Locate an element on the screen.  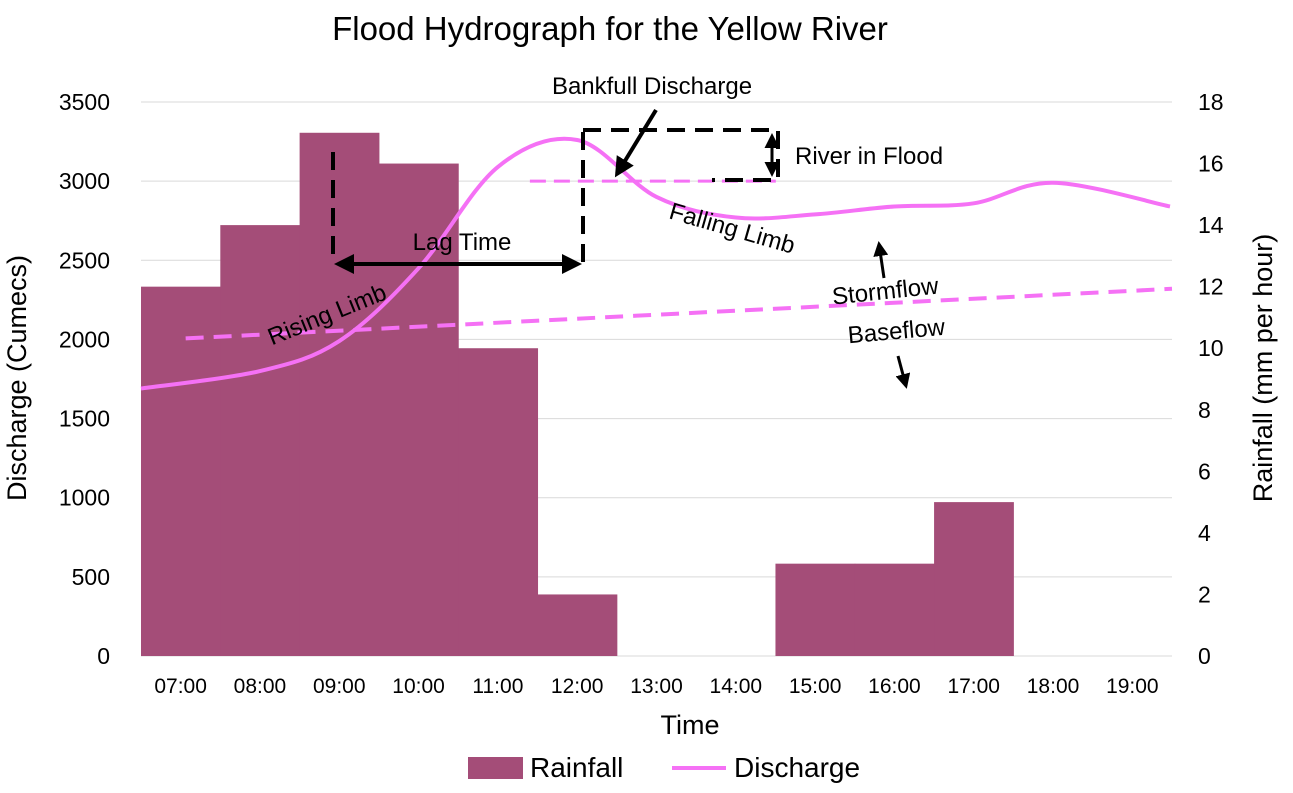
y-right-tick-label: 10 is located at coordinates (1211, 348).